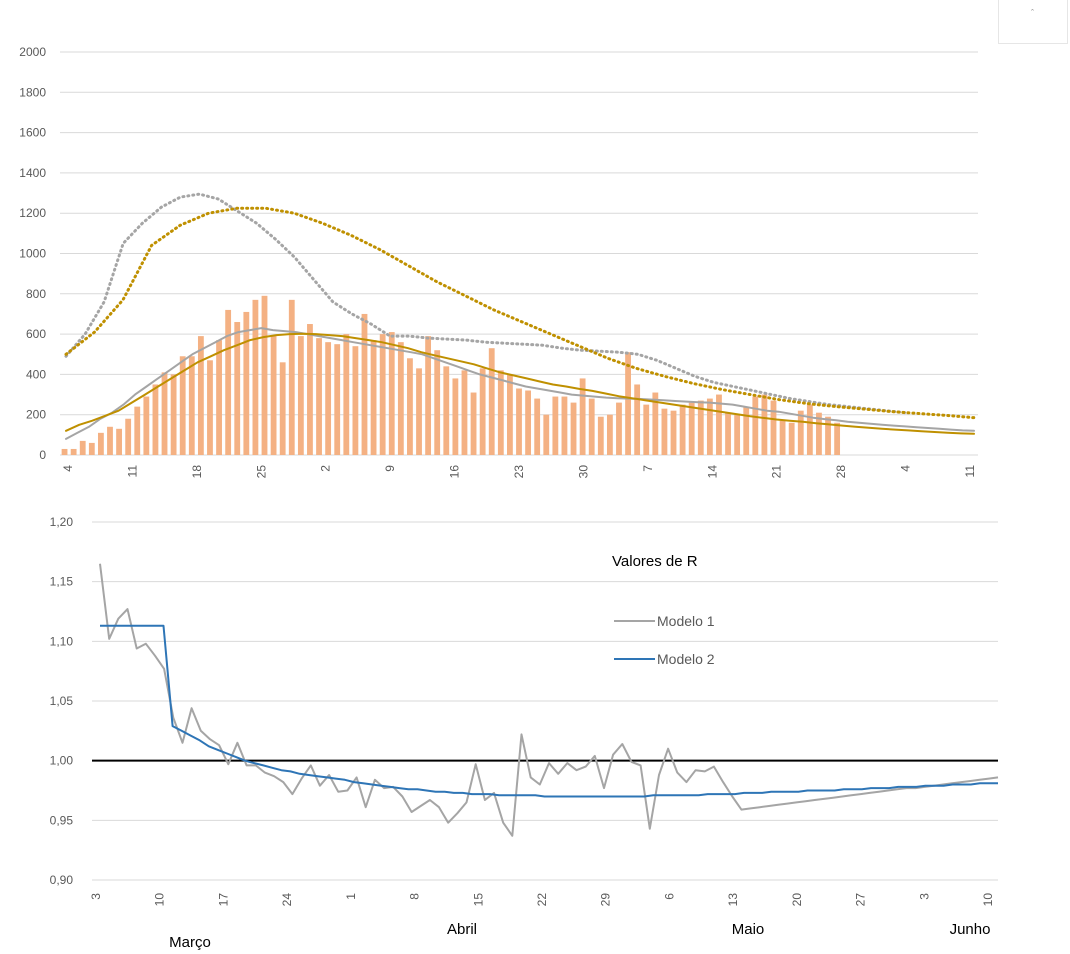 Image resolution: width=1070 pixels, height=954 pixels. I want to click on top-y-tick-label: 1000, so click(32, 254).